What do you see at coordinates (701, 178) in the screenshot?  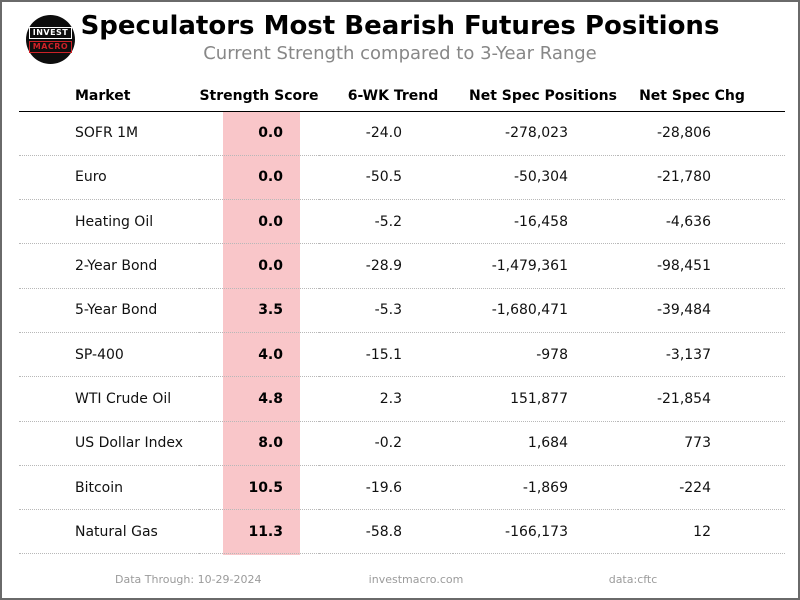 I see `net-chg-cell: -21,780` at bounding box center [701, 178].